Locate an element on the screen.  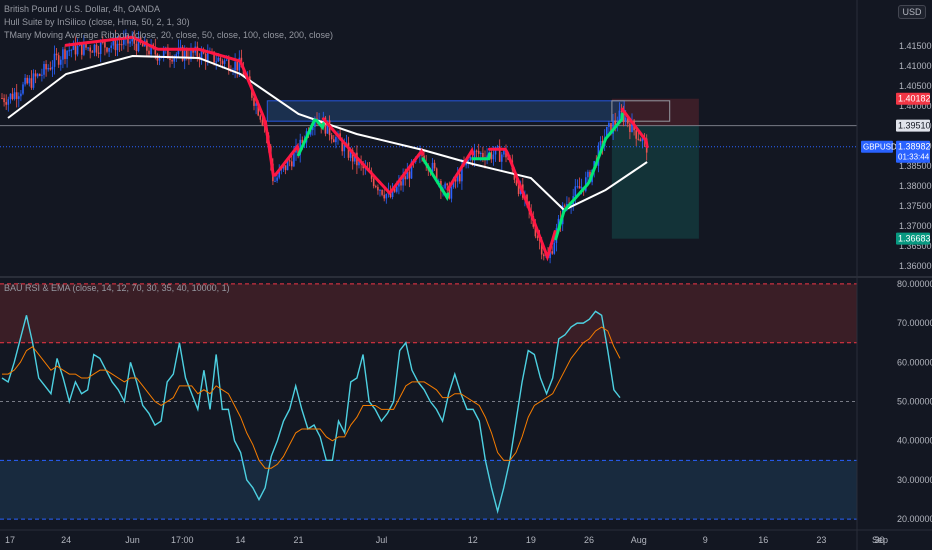
symbol-tag-name: GBPUSD is located at coordinates (880, 147).